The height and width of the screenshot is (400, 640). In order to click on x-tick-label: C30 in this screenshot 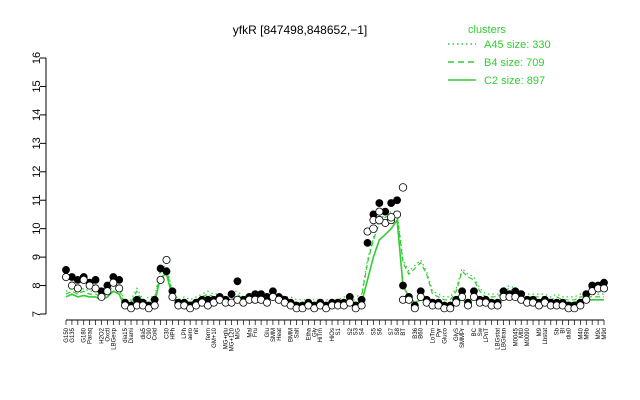, I will do `click(168, 333)`.